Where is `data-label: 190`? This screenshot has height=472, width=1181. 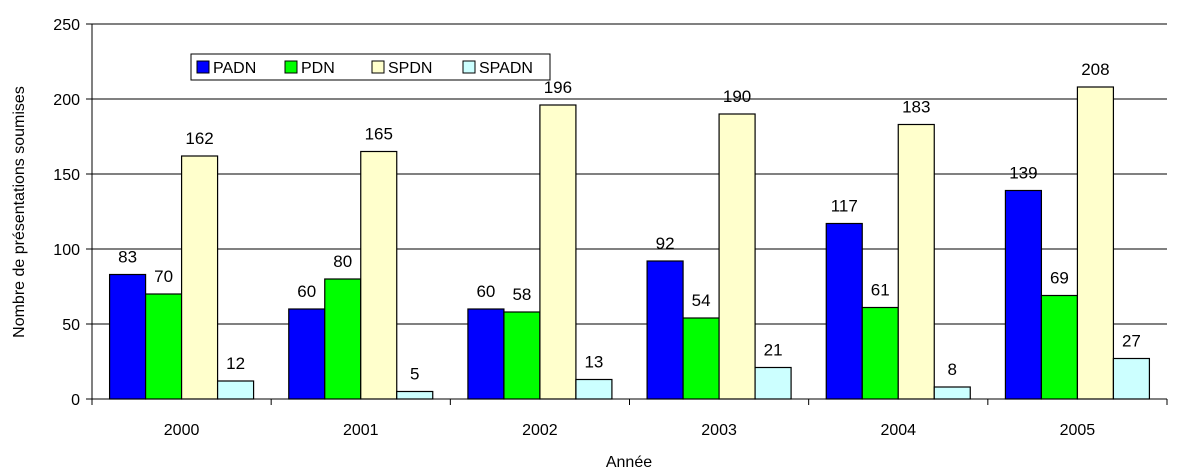
data-label: 190 is located at coordinates (737, 96).